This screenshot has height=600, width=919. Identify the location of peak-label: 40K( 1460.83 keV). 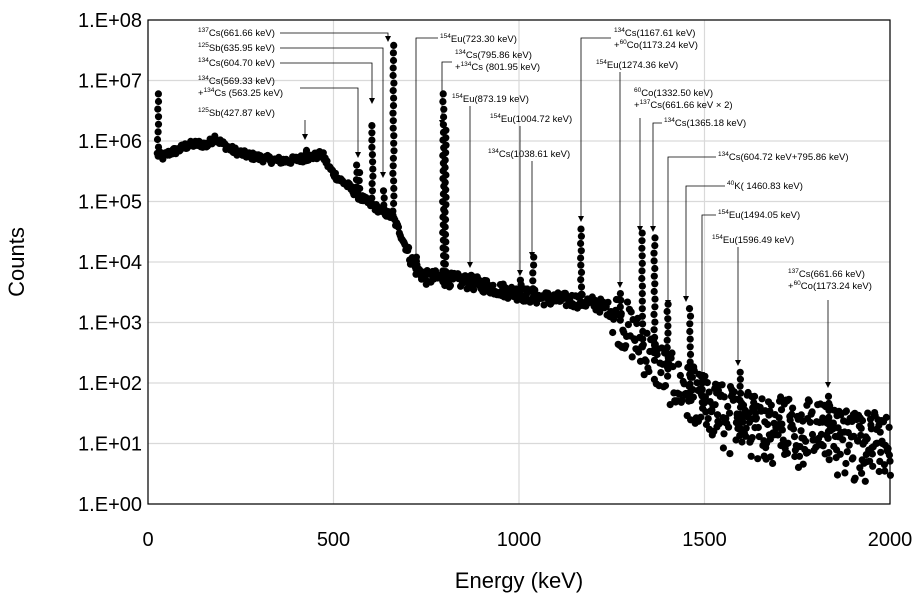
(765, 186).